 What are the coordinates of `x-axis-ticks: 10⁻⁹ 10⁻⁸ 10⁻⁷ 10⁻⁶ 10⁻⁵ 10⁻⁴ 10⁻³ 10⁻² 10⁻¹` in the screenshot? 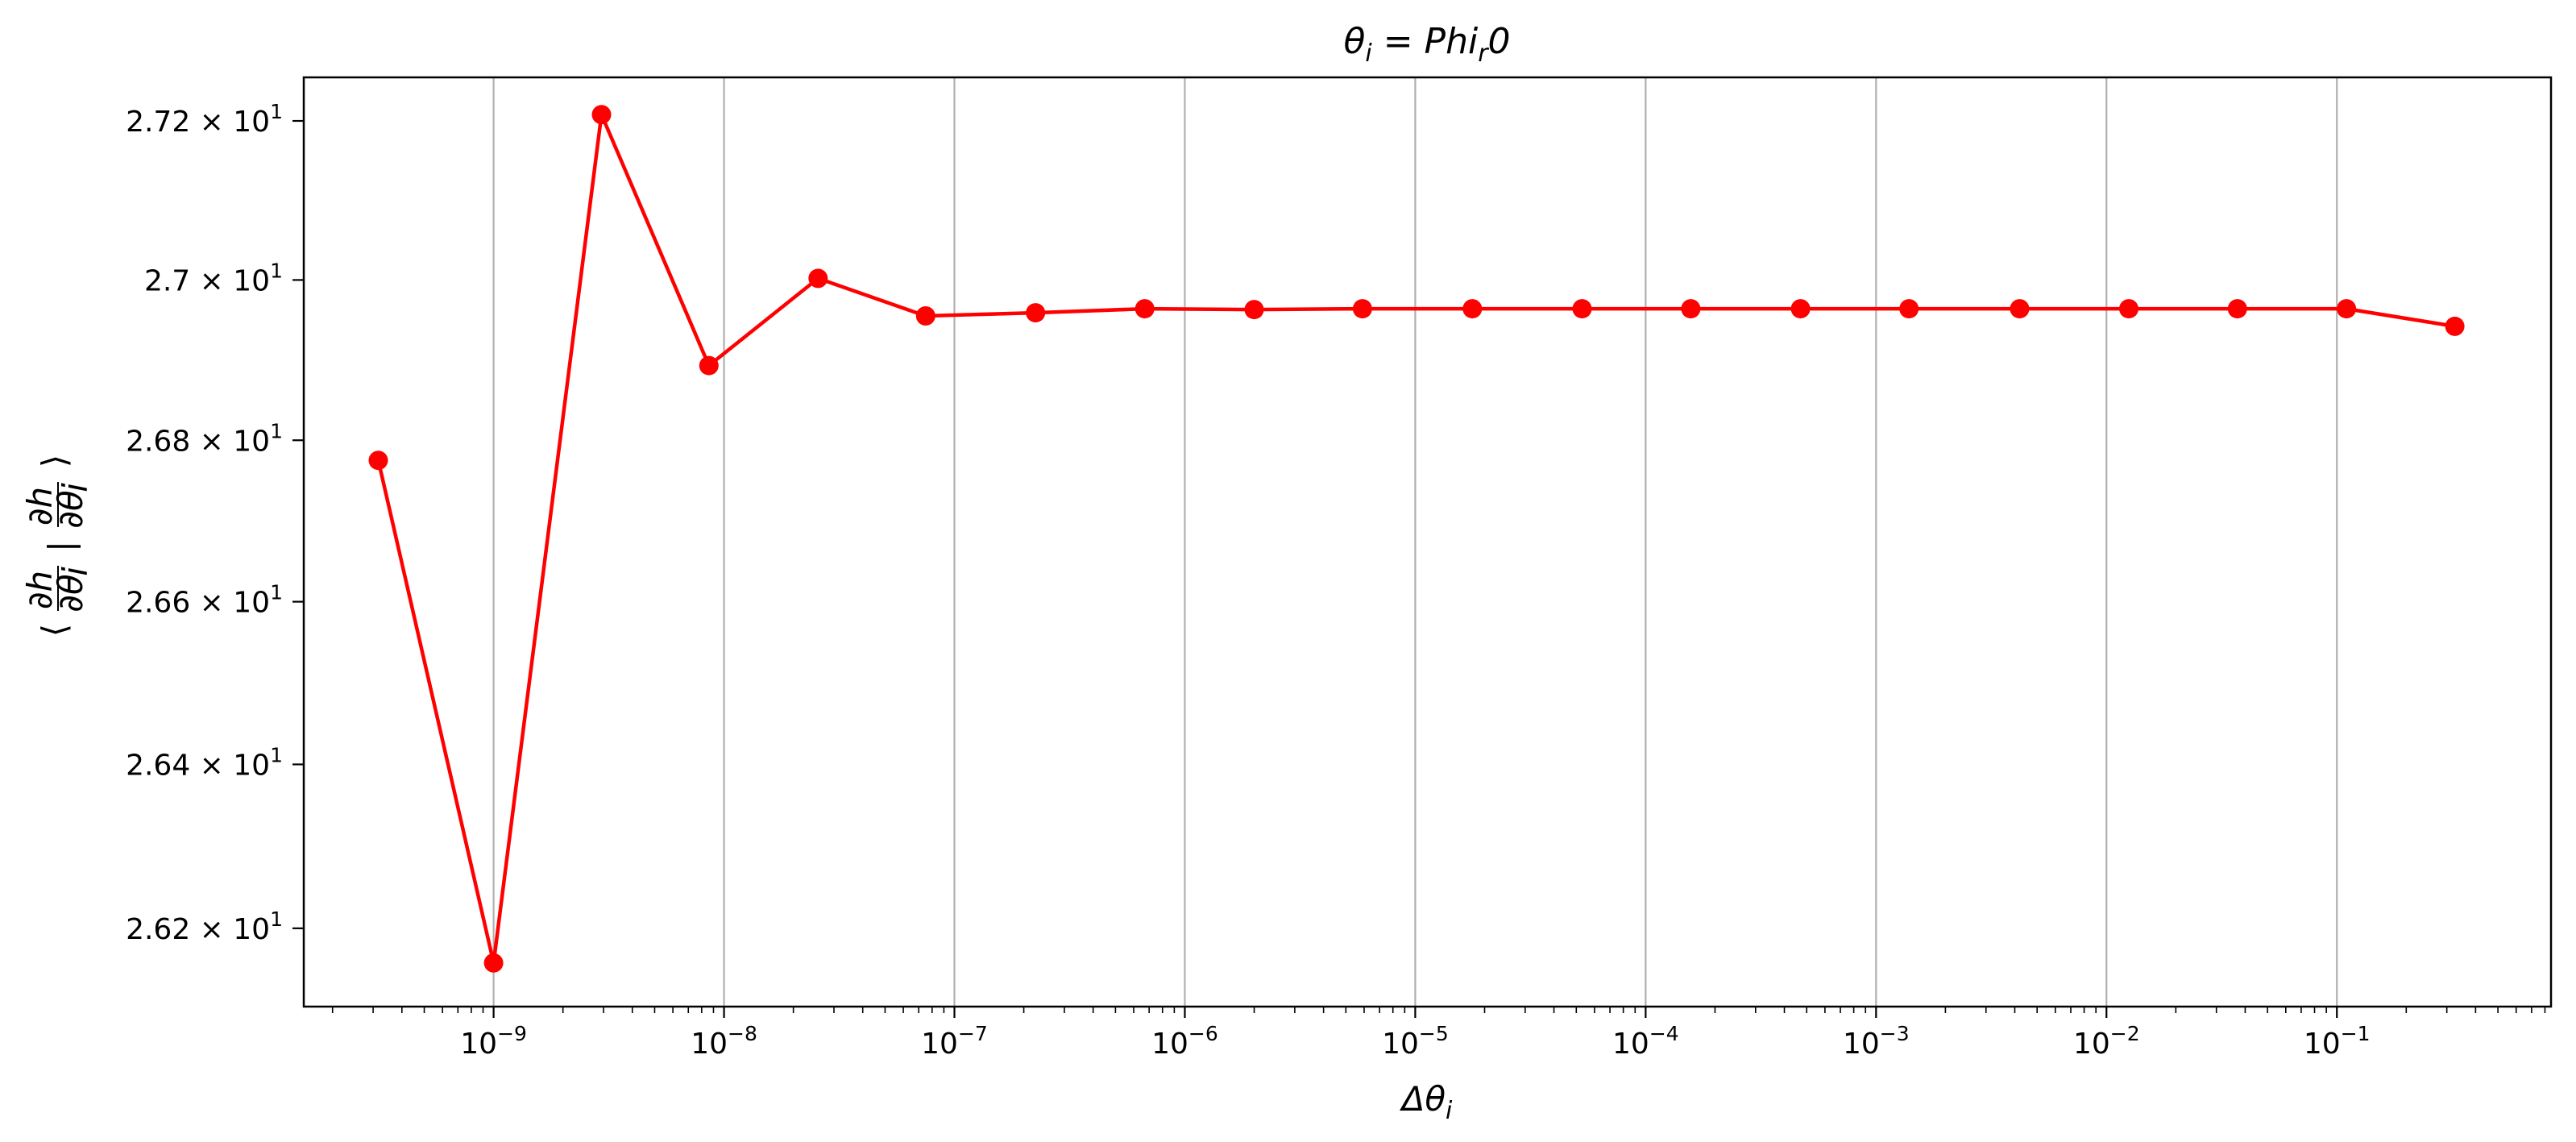 It's located at (1438, 1034).